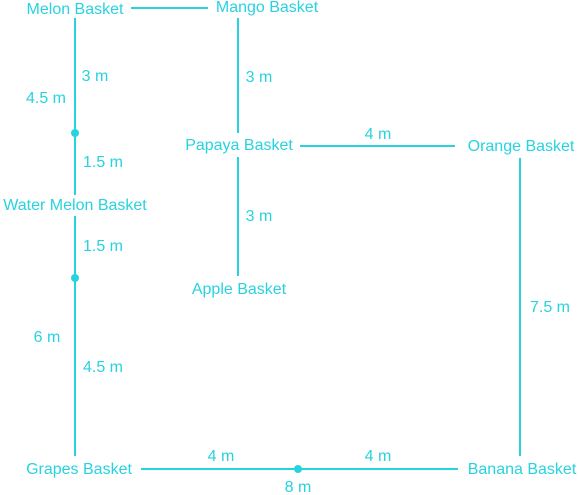  What do you see at coordinates (239, 289) in the screenshot?
I see `node-label: Apple Basket` at bounding box center [239, 289].